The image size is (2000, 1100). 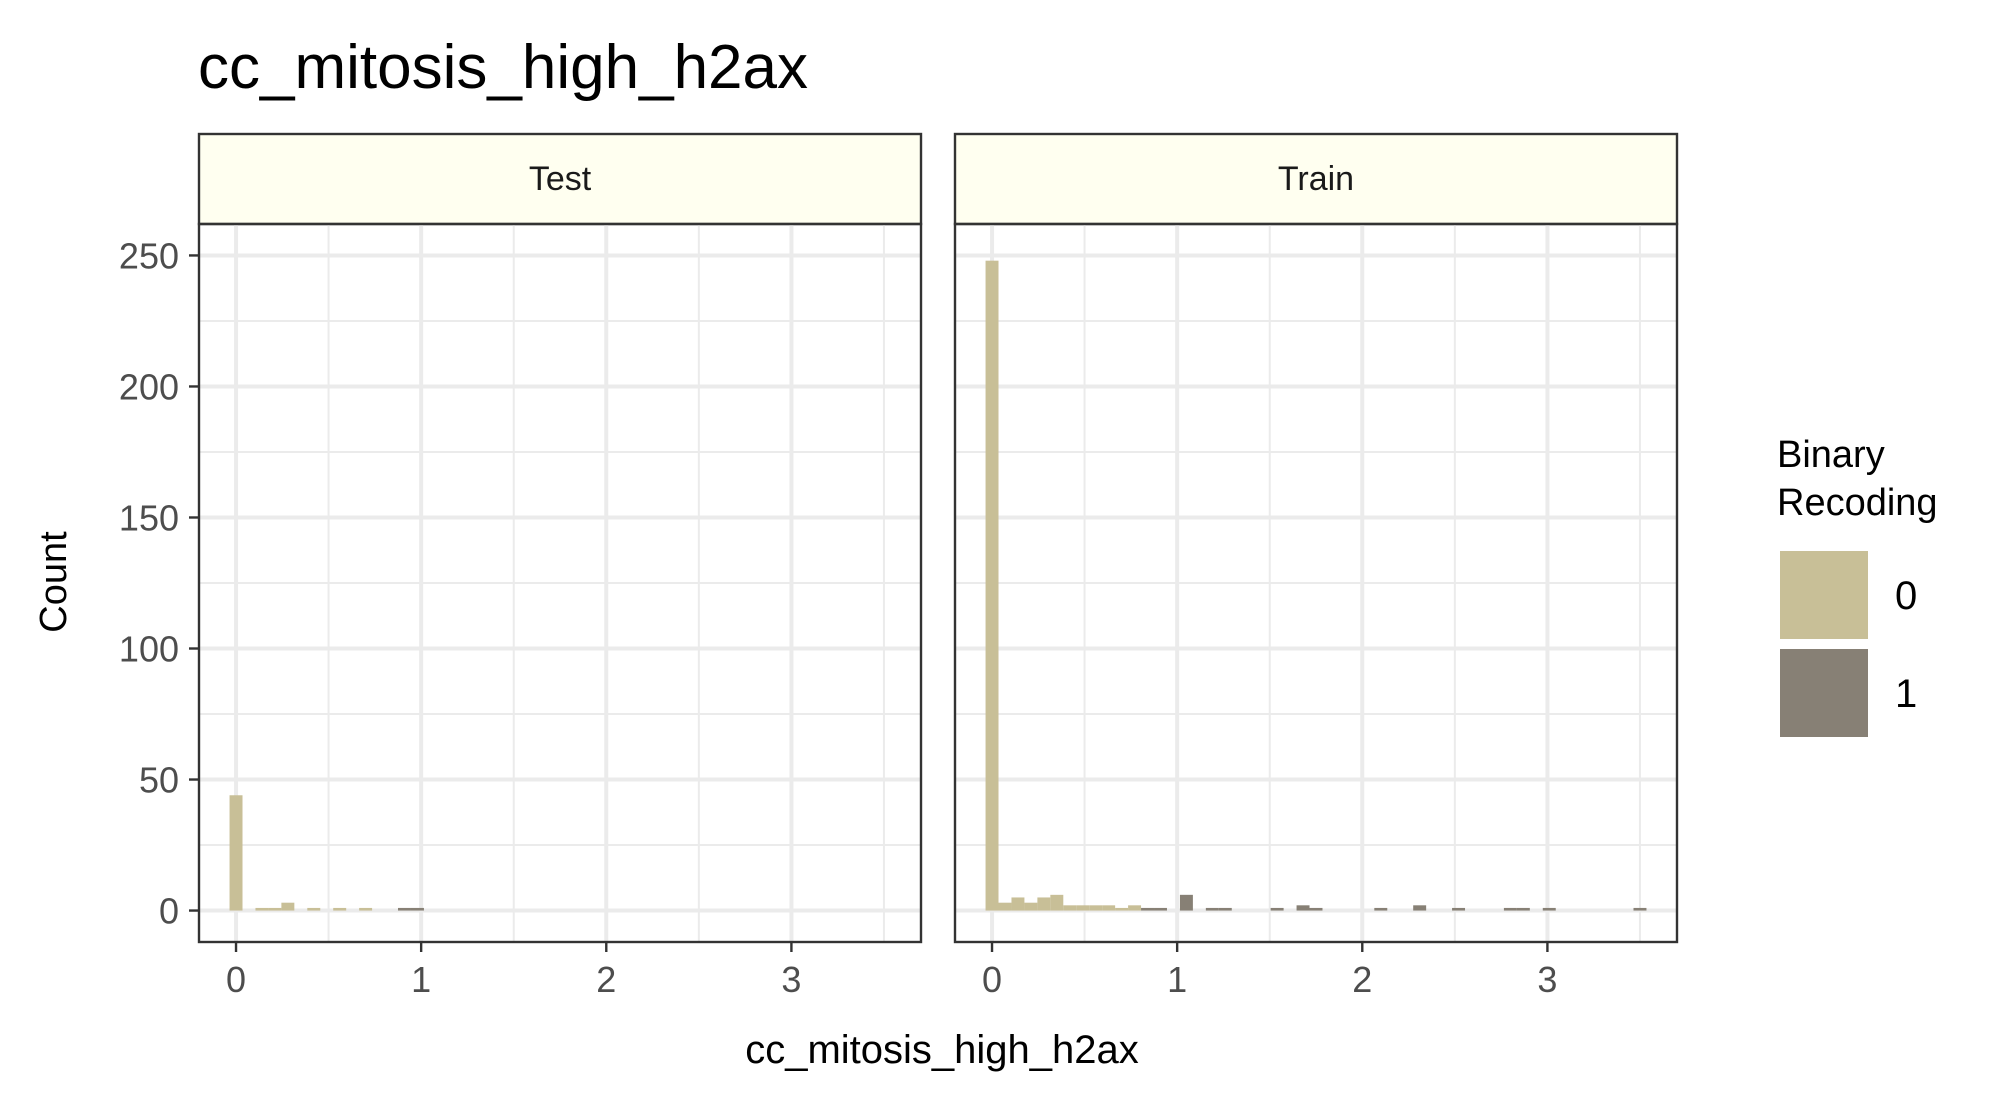 I want to click on facet-strip, so click(x=560, y=179).